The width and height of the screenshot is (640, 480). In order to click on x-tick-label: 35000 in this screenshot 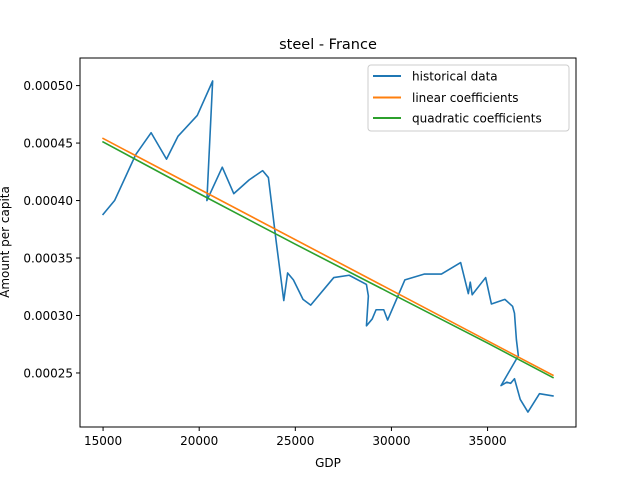, I will do `click(487, 441)`.